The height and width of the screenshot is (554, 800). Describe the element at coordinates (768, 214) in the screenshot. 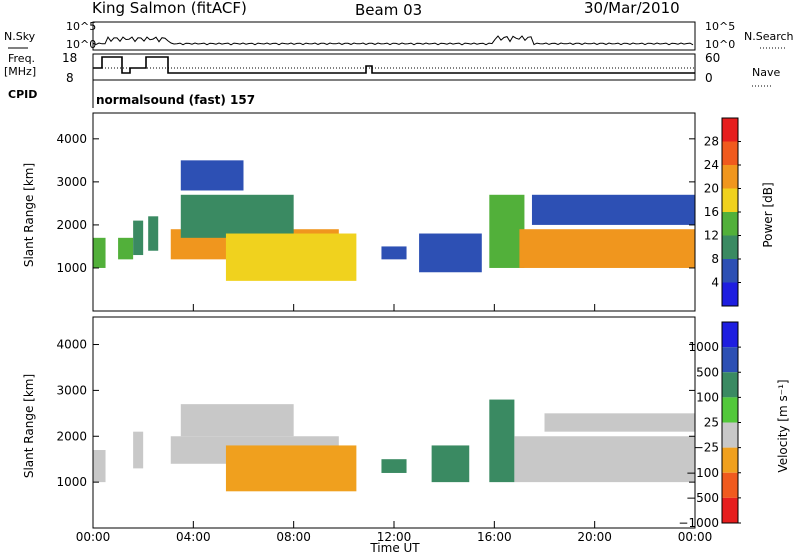

I see `power-colorbar-label: Power [dB]` at that location.